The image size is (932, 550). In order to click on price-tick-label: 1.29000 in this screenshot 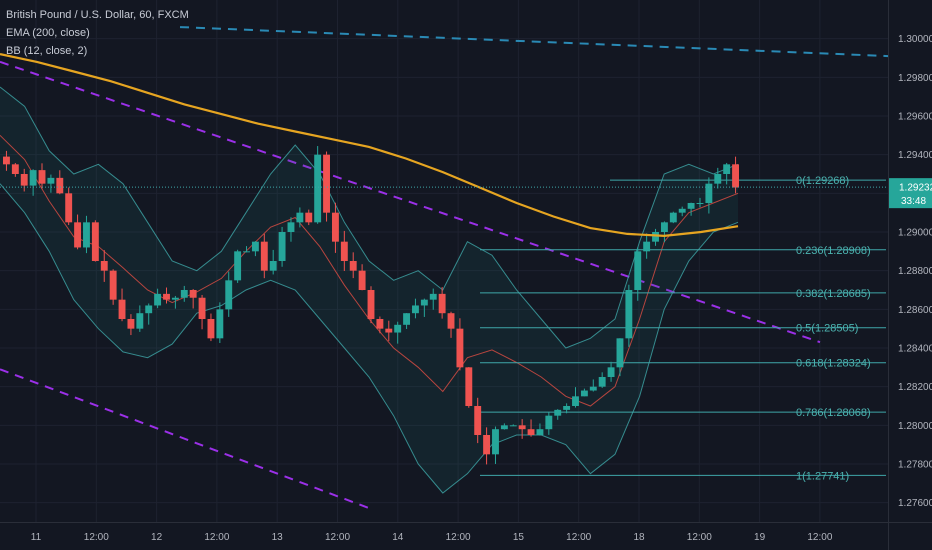, I will do `click(915, 233)`.